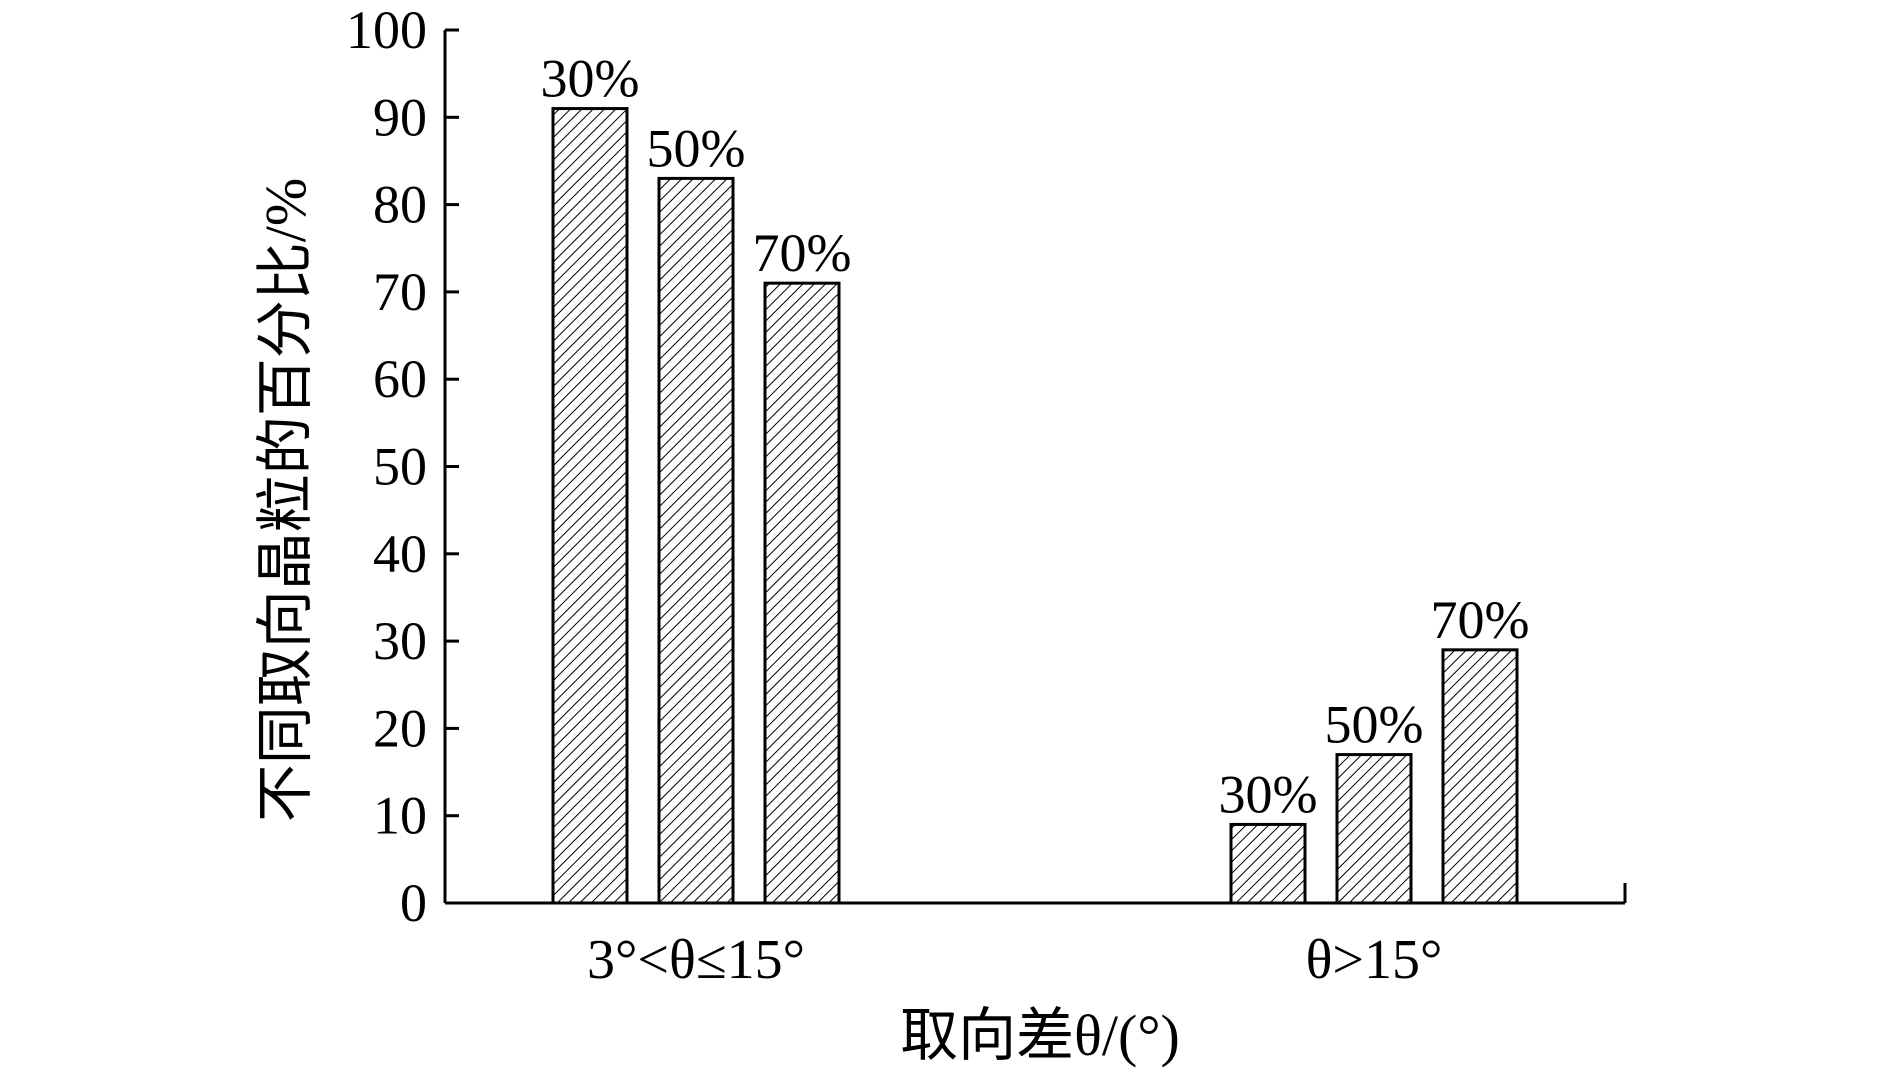 The image size is (1890, 1070). Describe the element at coordinates (696, 960) in the screenshot. I see `x-category-label: 3°<θ≤15°` at that location.